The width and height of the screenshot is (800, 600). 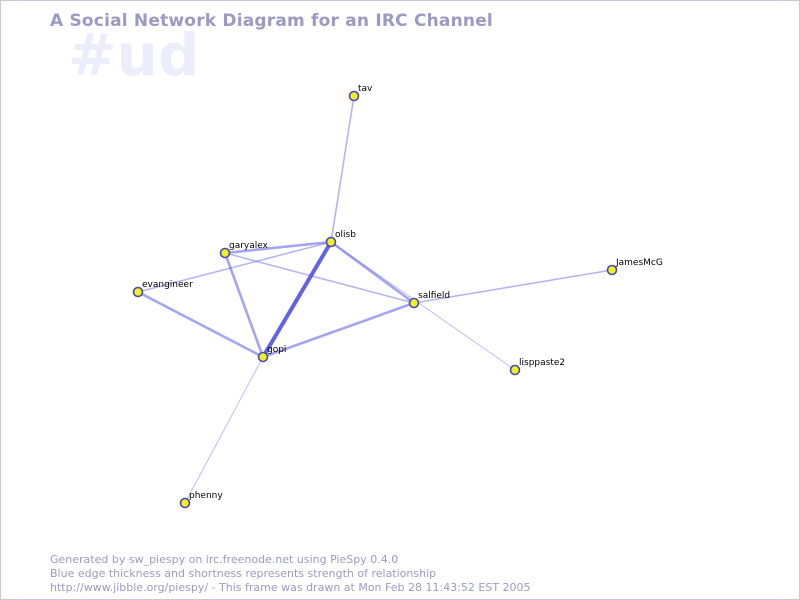 What do you see at coordinates (167, 285) in the screenshot?
I see `node-label: evangineer` at bounding box center [167, 285].